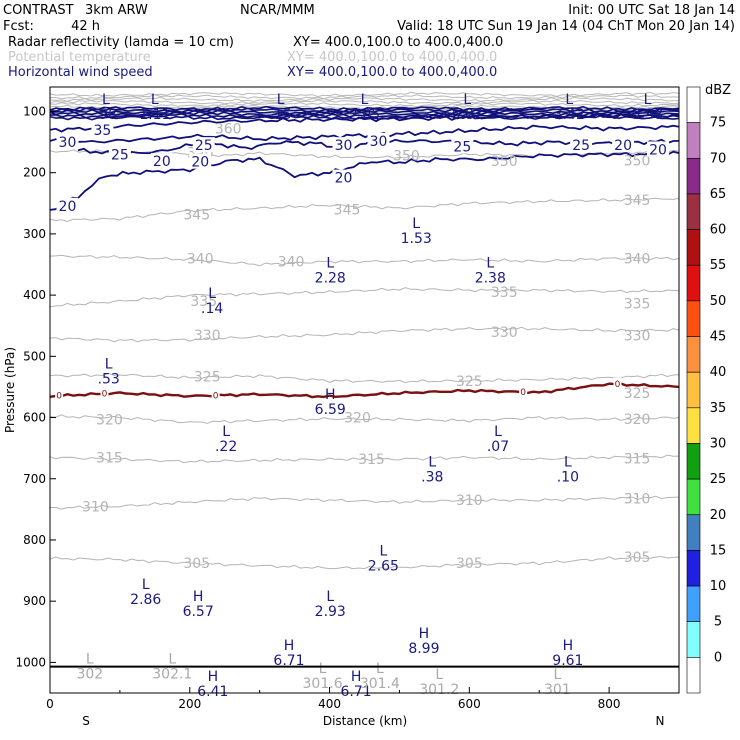  Describe the element at coordinates (34, 111) in the screenshot. I see `y-tick-label: 100` at that location.